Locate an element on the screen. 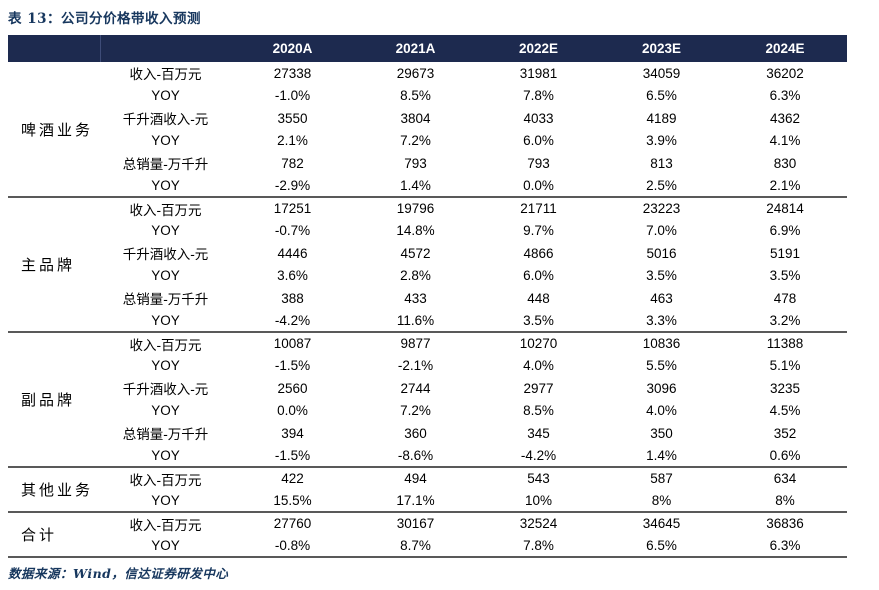 The width and height of the screenshot is (879, 590). value-cell: 6.9% is located at coordinates (785, 231).